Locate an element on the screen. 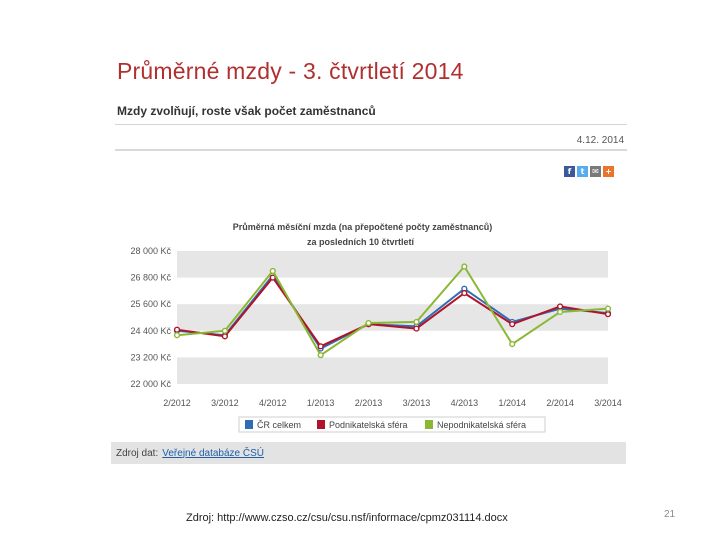  x-tick-label: 1/2014 is located at coordinates (512, 403).